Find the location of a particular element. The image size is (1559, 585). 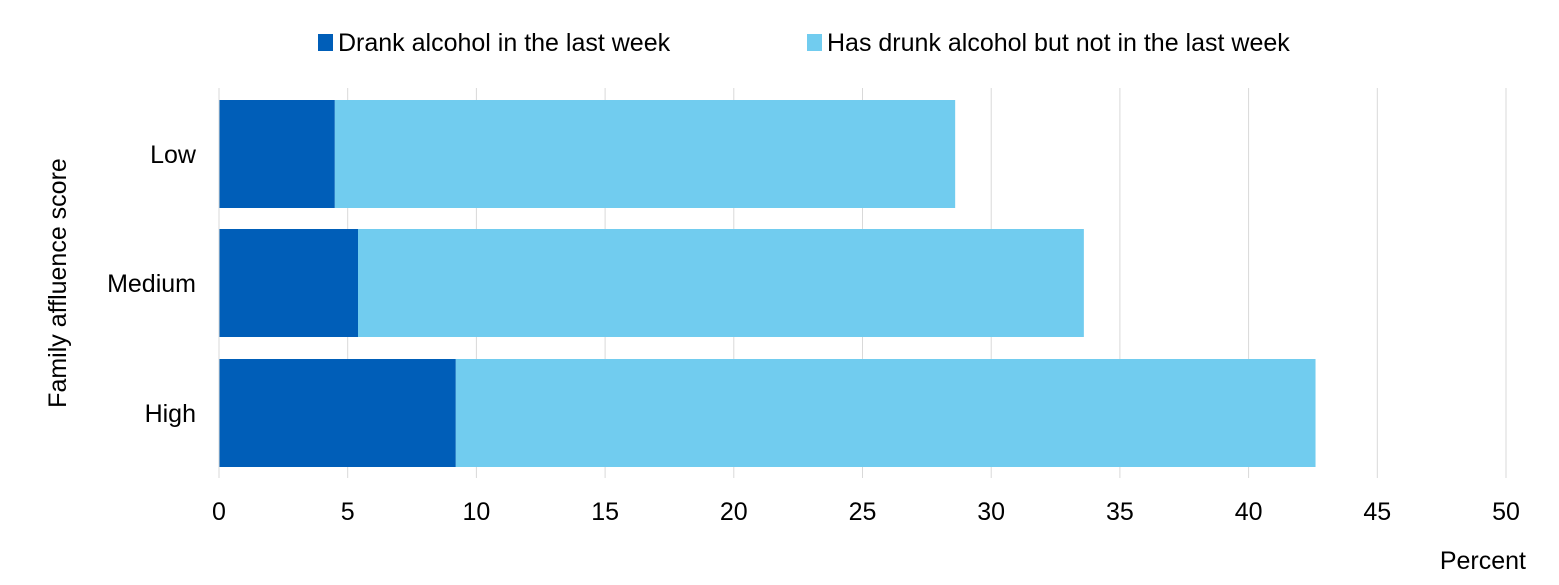

x-tick-label: 5 is located at coordinates (348, 512).